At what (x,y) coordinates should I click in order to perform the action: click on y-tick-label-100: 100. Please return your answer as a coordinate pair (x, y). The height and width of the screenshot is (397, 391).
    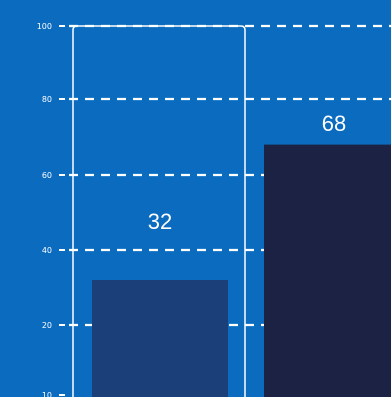
    Looking at the image, I should click on (44, 26).